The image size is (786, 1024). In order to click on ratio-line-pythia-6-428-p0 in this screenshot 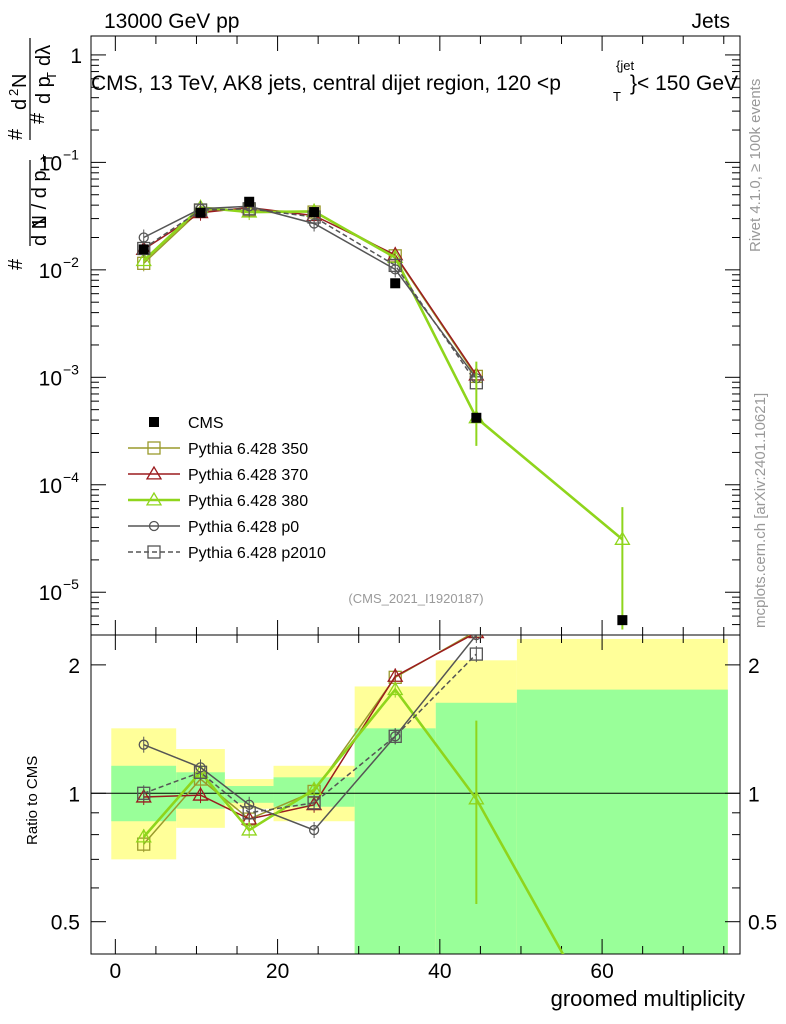, I will do `click(310, 733)`.